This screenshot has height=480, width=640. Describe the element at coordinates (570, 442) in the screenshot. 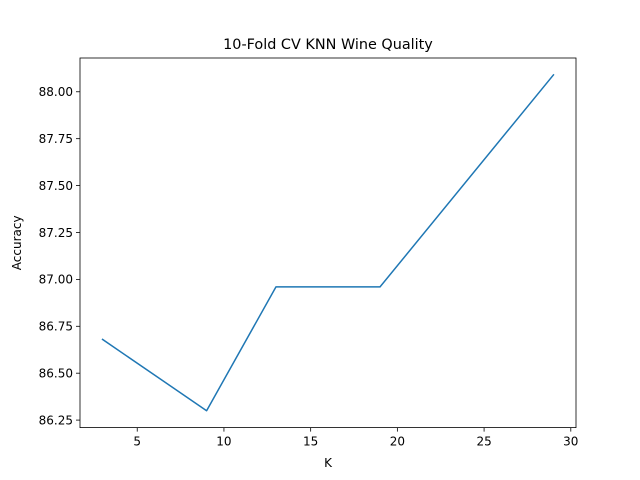

I see `x-tick-label: 30` at that location.